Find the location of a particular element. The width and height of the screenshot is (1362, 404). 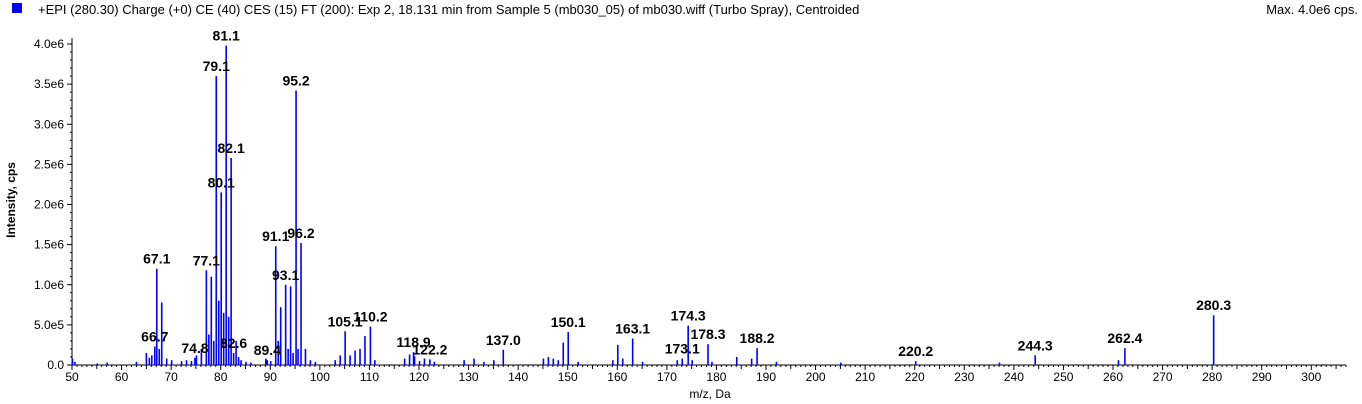

x-tick-label: 280 is located at coordinates (1212, 377).